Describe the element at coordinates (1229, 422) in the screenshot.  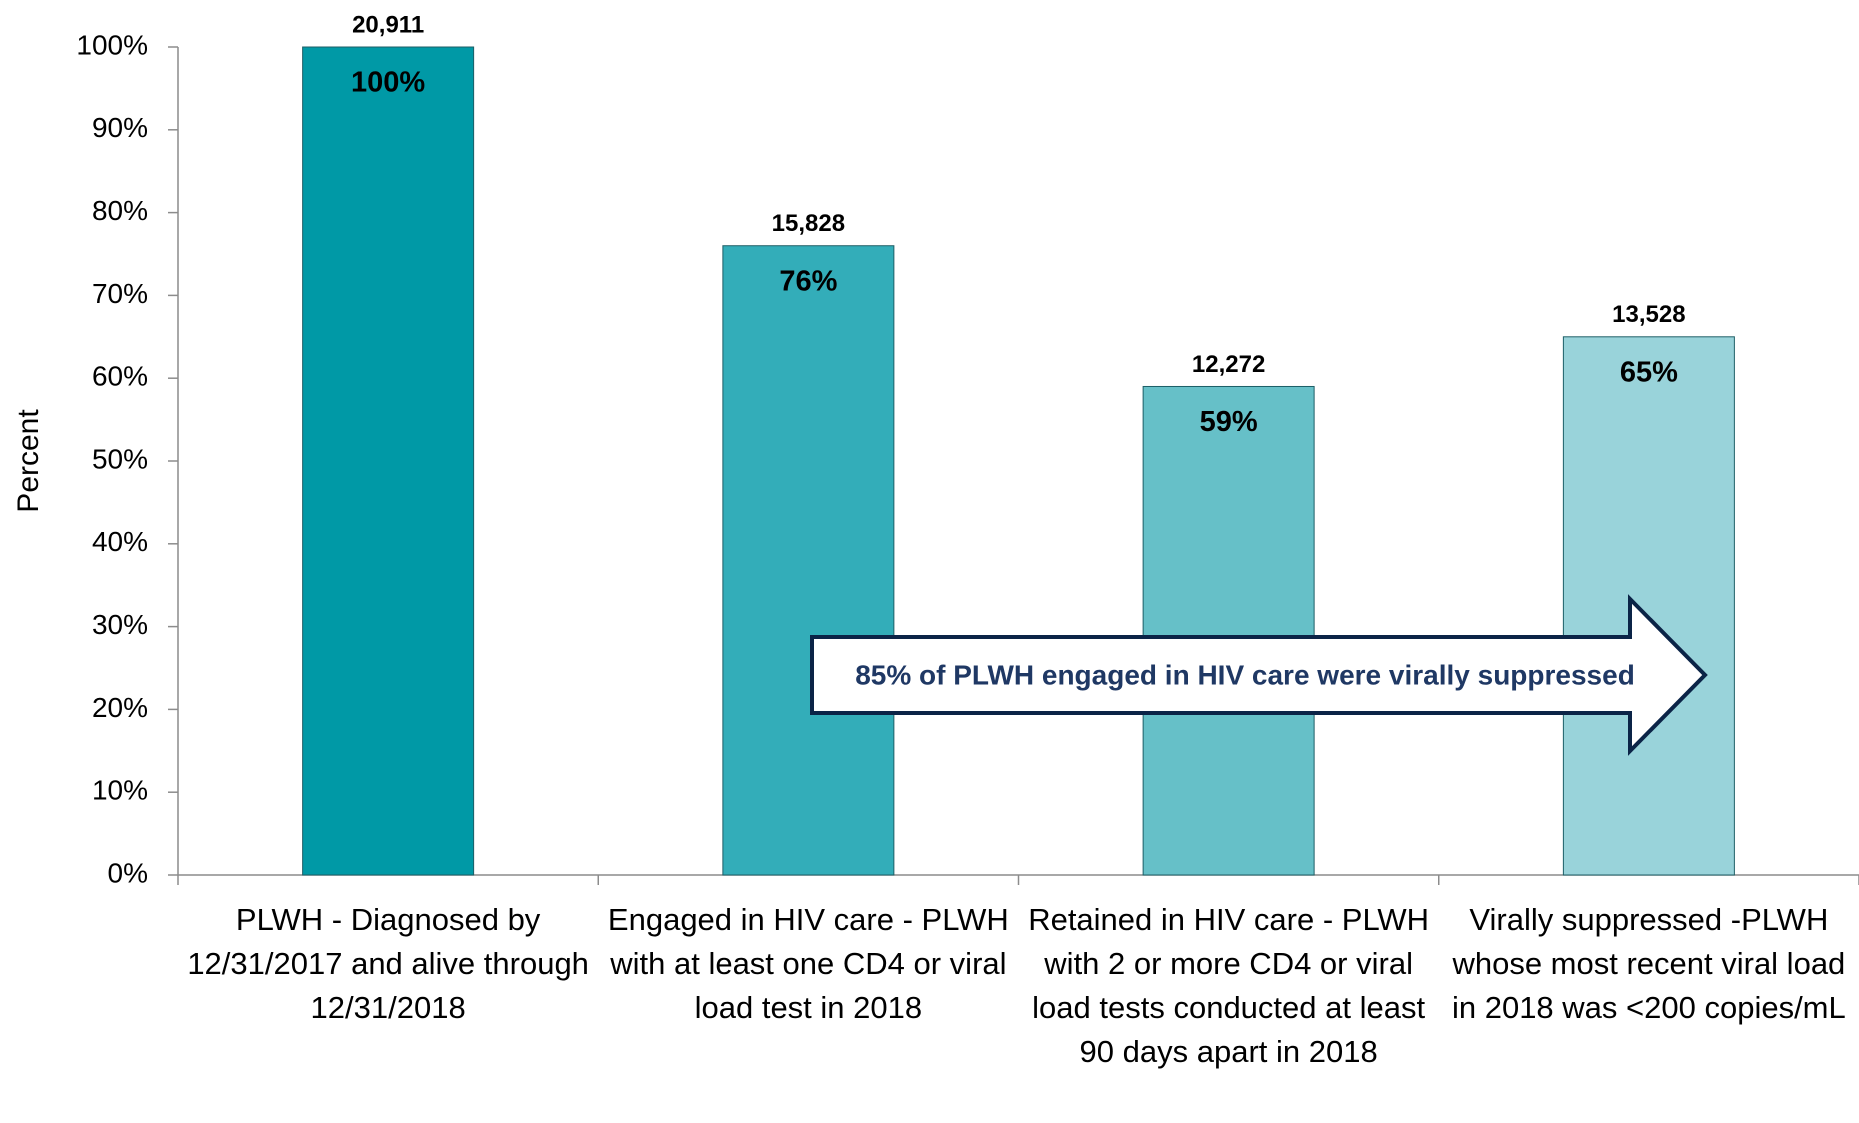
I see `value-label: 59%` at that location.